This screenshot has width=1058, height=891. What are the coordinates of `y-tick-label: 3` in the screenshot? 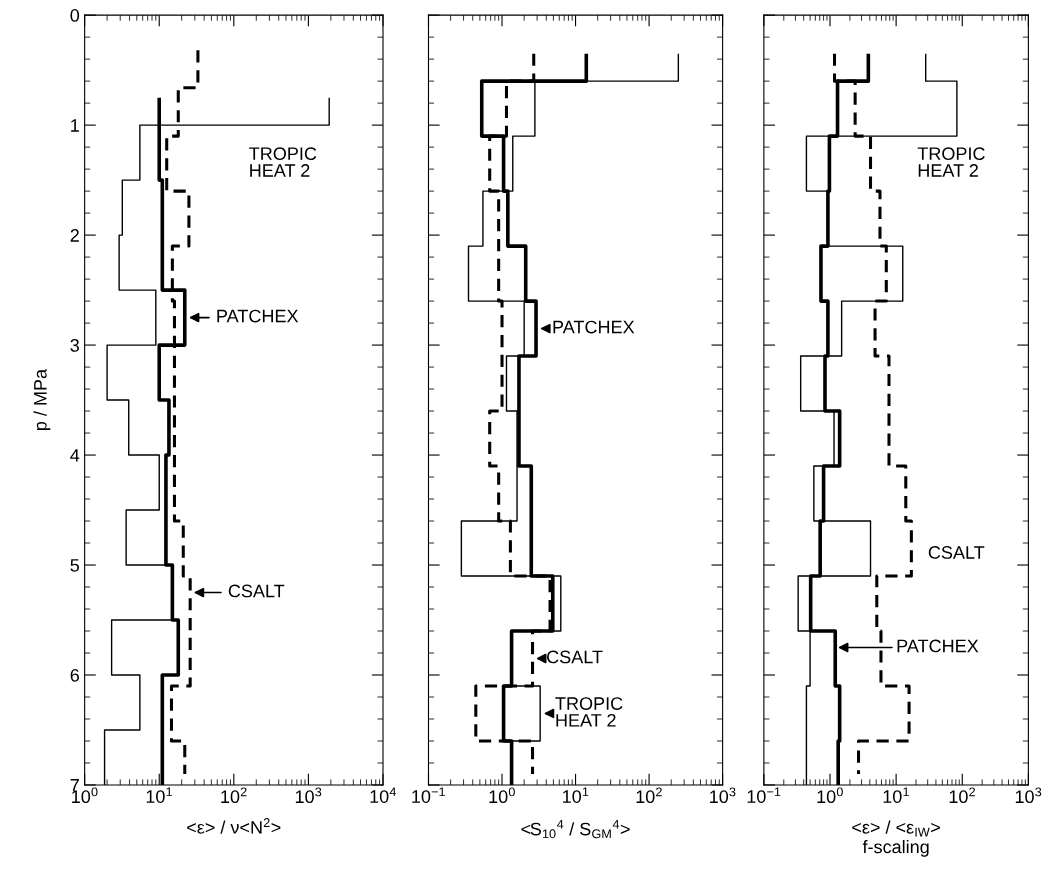 It's located at (74, 345).